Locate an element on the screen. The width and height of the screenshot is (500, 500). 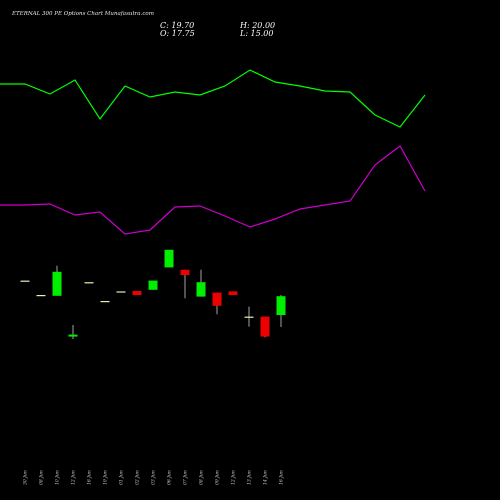
date-label: 06 Jun is located at coordinates (170, 477).